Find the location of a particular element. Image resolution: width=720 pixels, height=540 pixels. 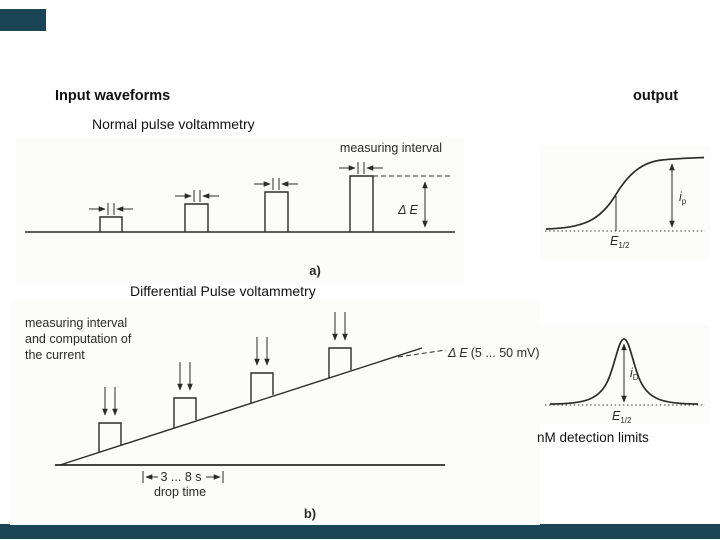

sigmoid-curve is located at coordinates (625, 193).